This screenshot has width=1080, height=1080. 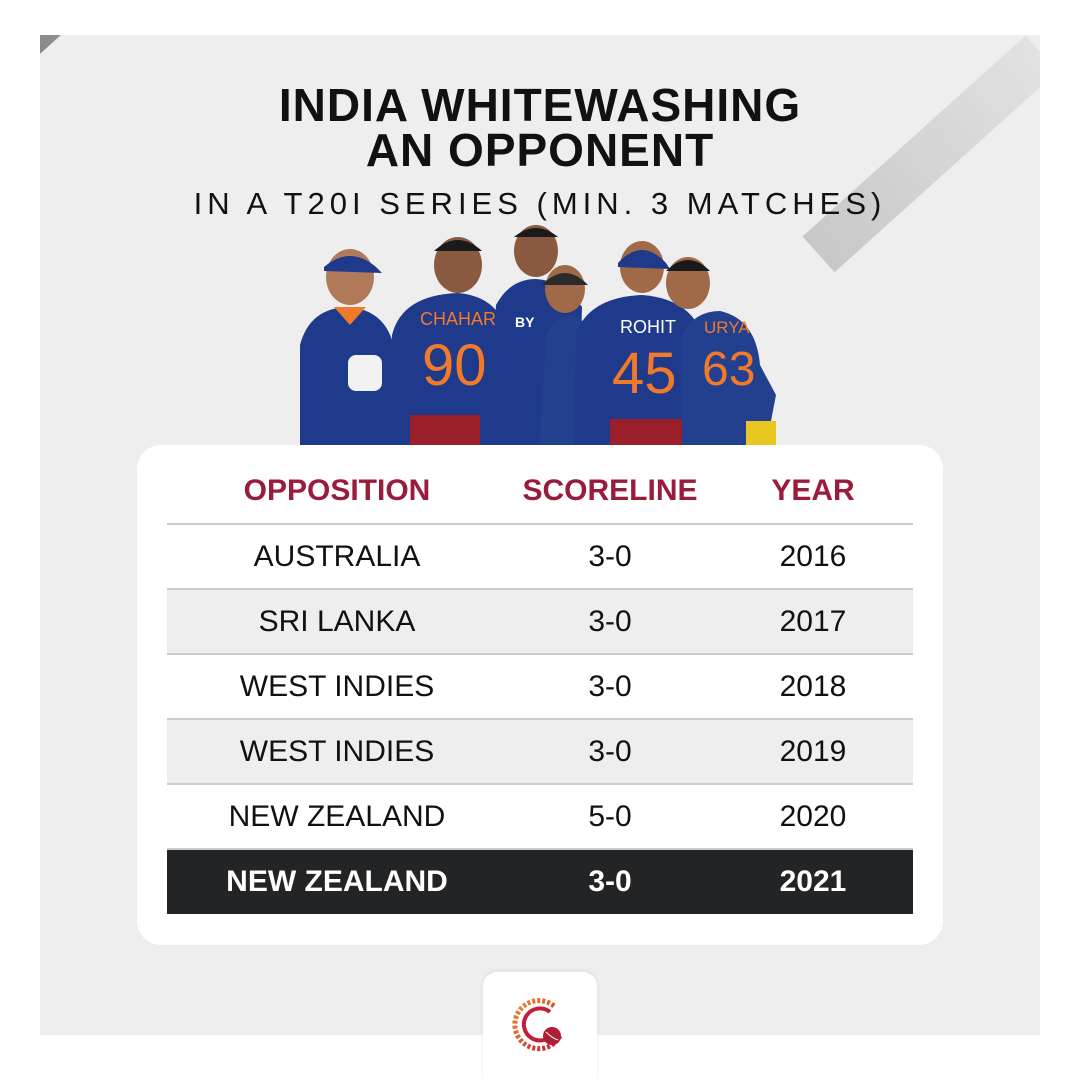 I want to click on table-row: WEST INDIES 3-0 2018, so click(x=540, y=687).